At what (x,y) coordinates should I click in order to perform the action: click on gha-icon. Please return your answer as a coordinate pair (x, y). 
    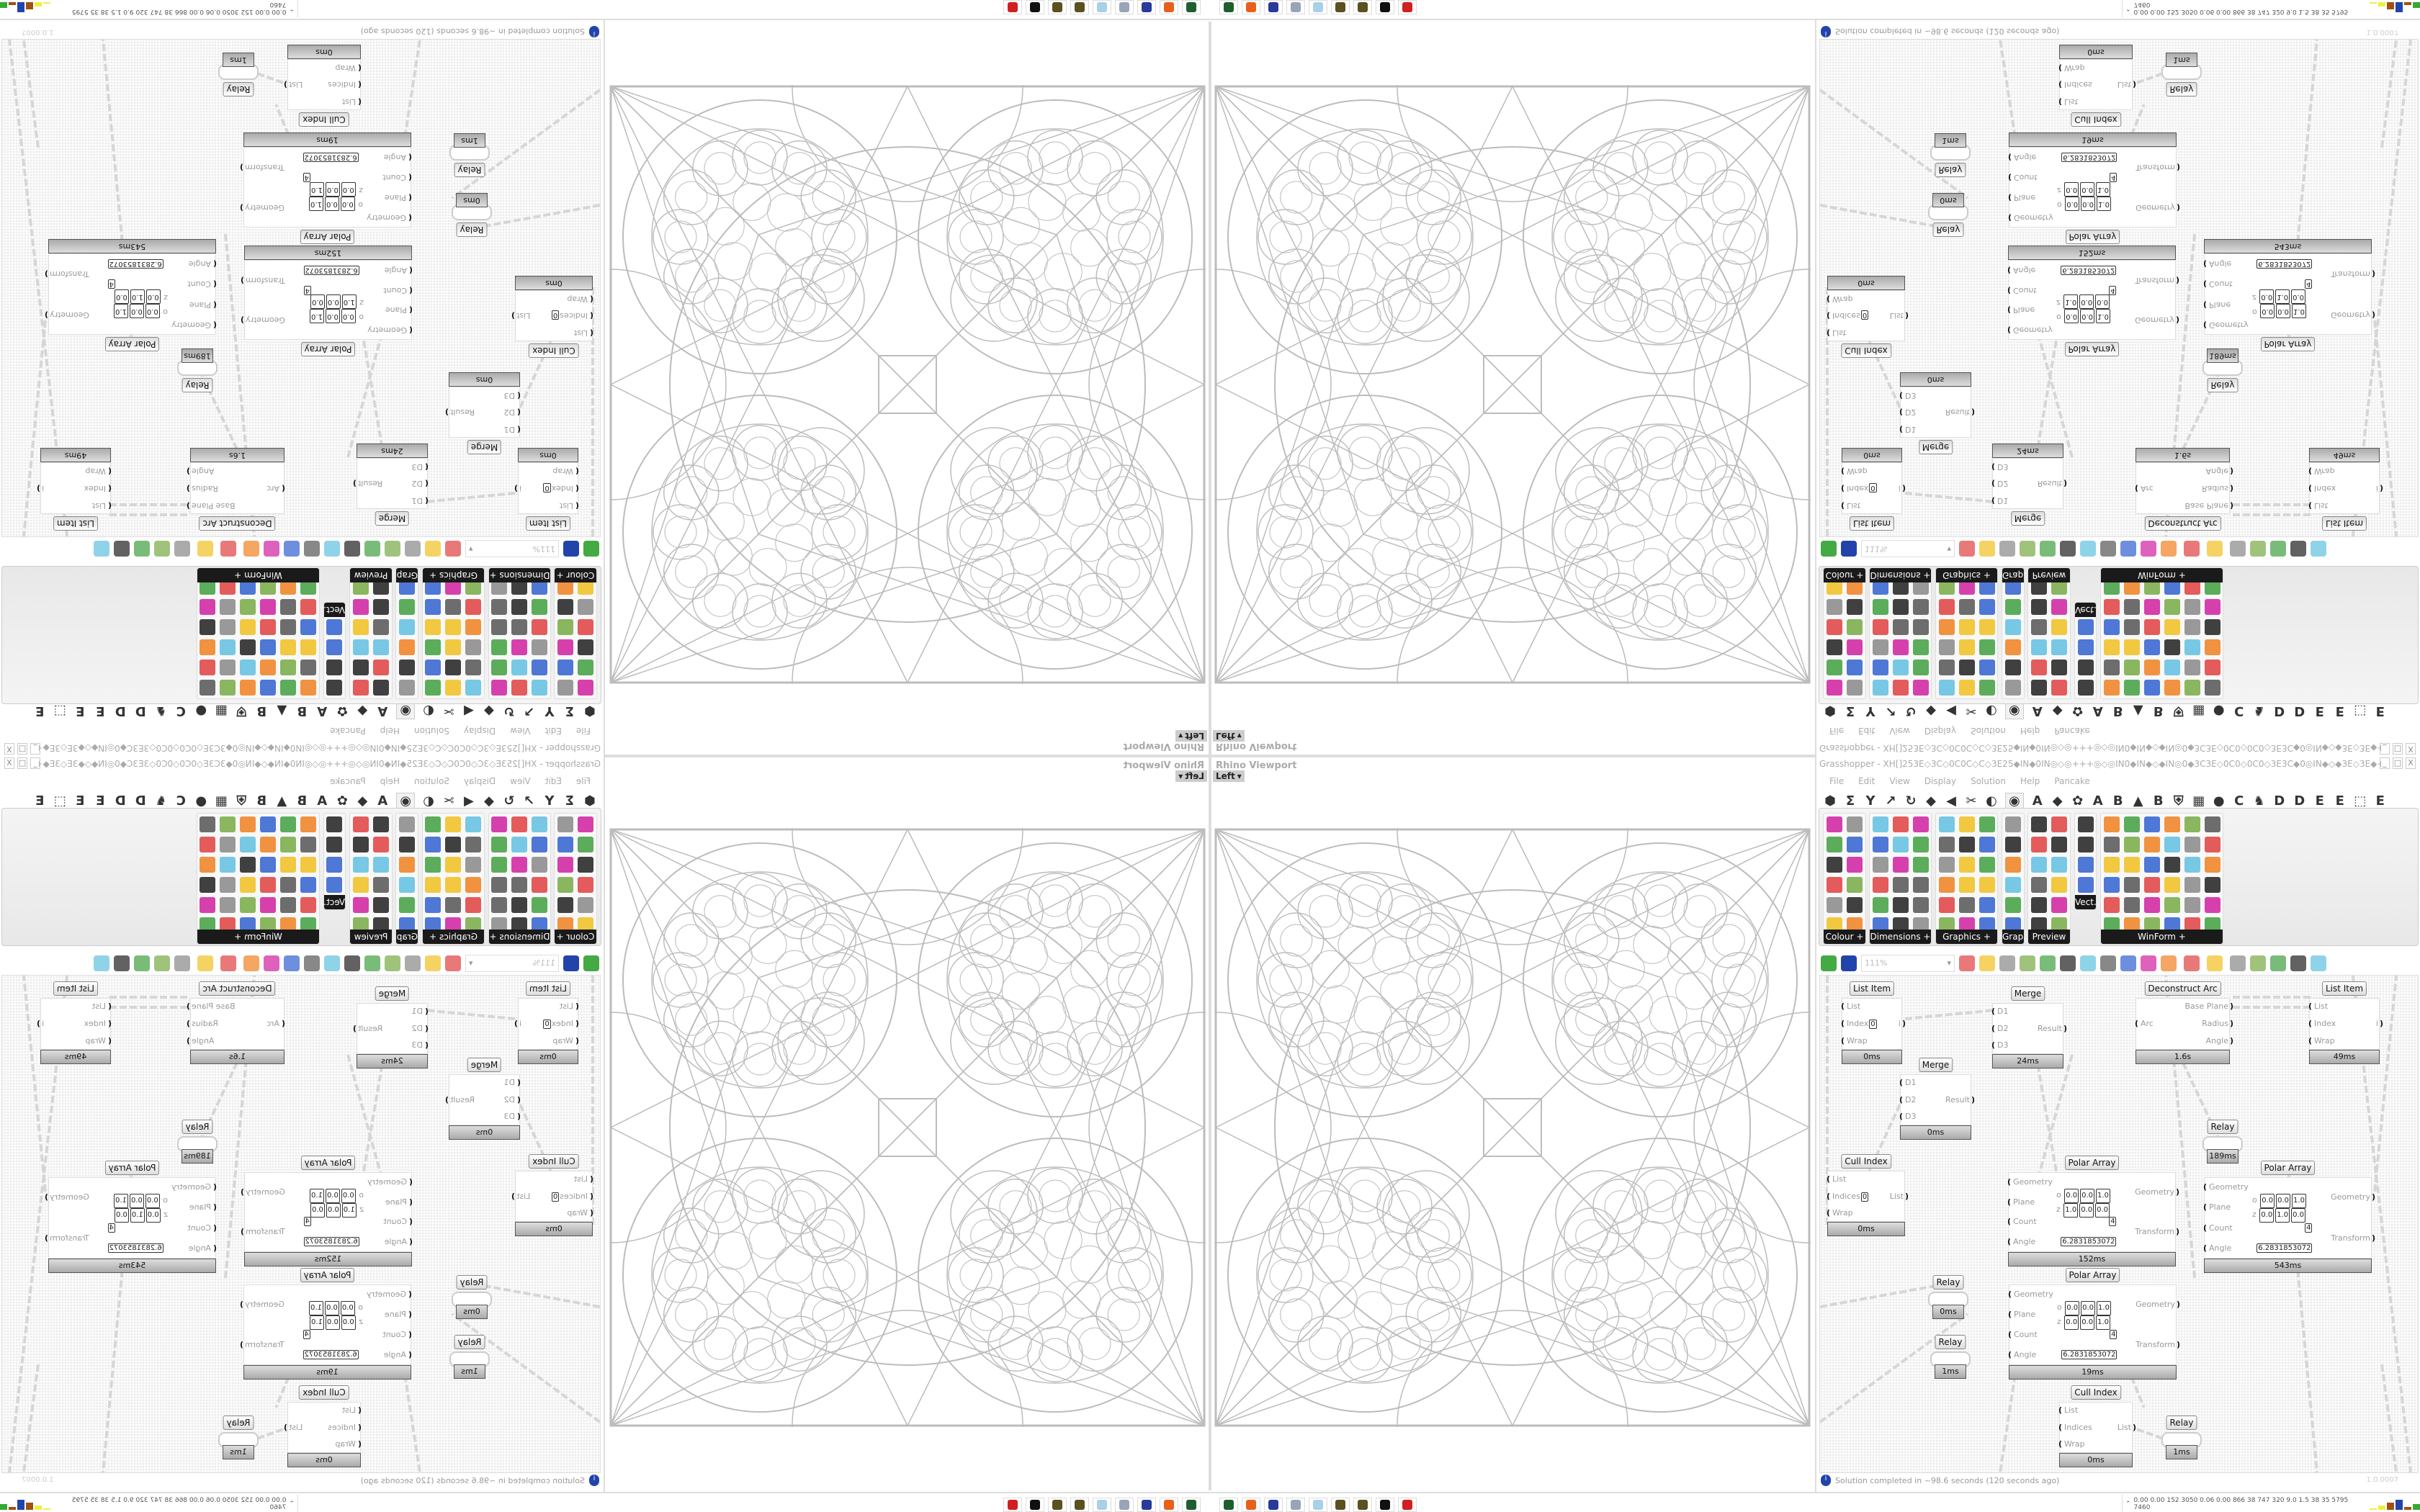
    Looking at the image, I should click on (2068, 549).